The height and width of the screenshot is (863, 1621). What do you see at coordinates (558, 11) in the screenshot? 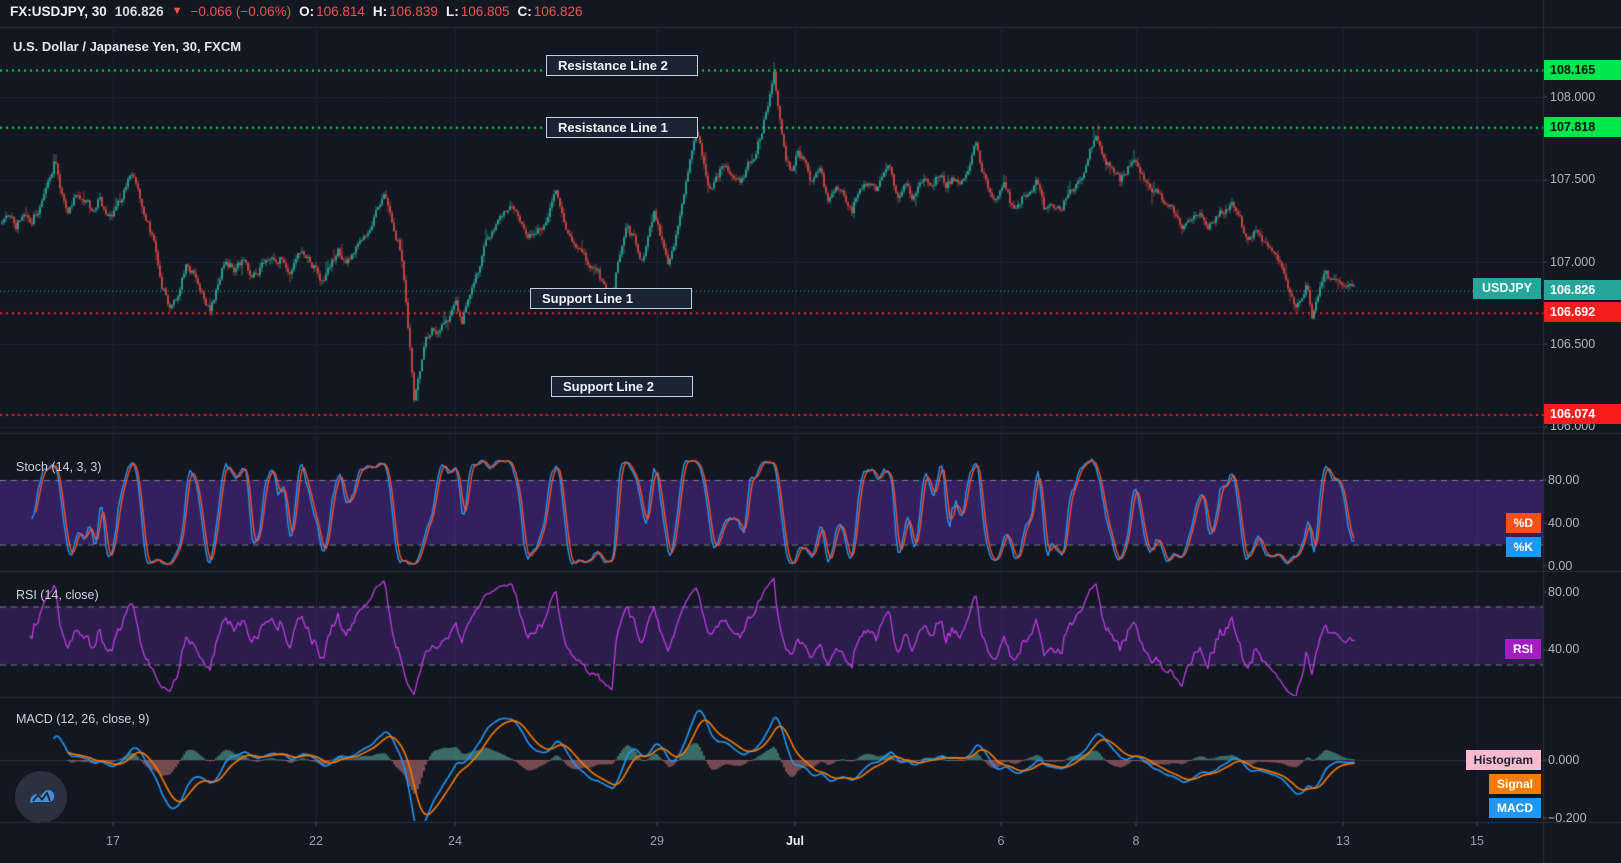
I see `close-number: 106.826` at bounding box center [558, 11].